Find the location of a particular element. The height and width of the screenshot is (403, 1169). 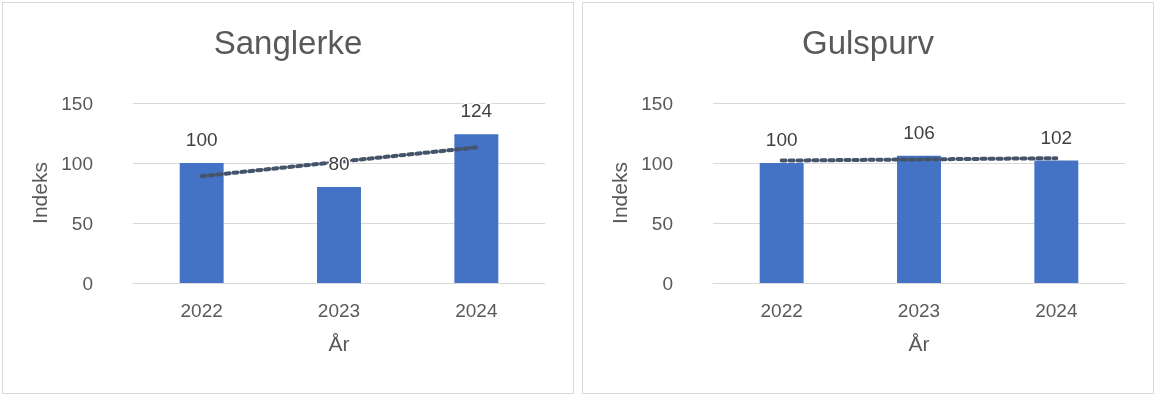

data-label: 106 is located at coordinates (919, 132).